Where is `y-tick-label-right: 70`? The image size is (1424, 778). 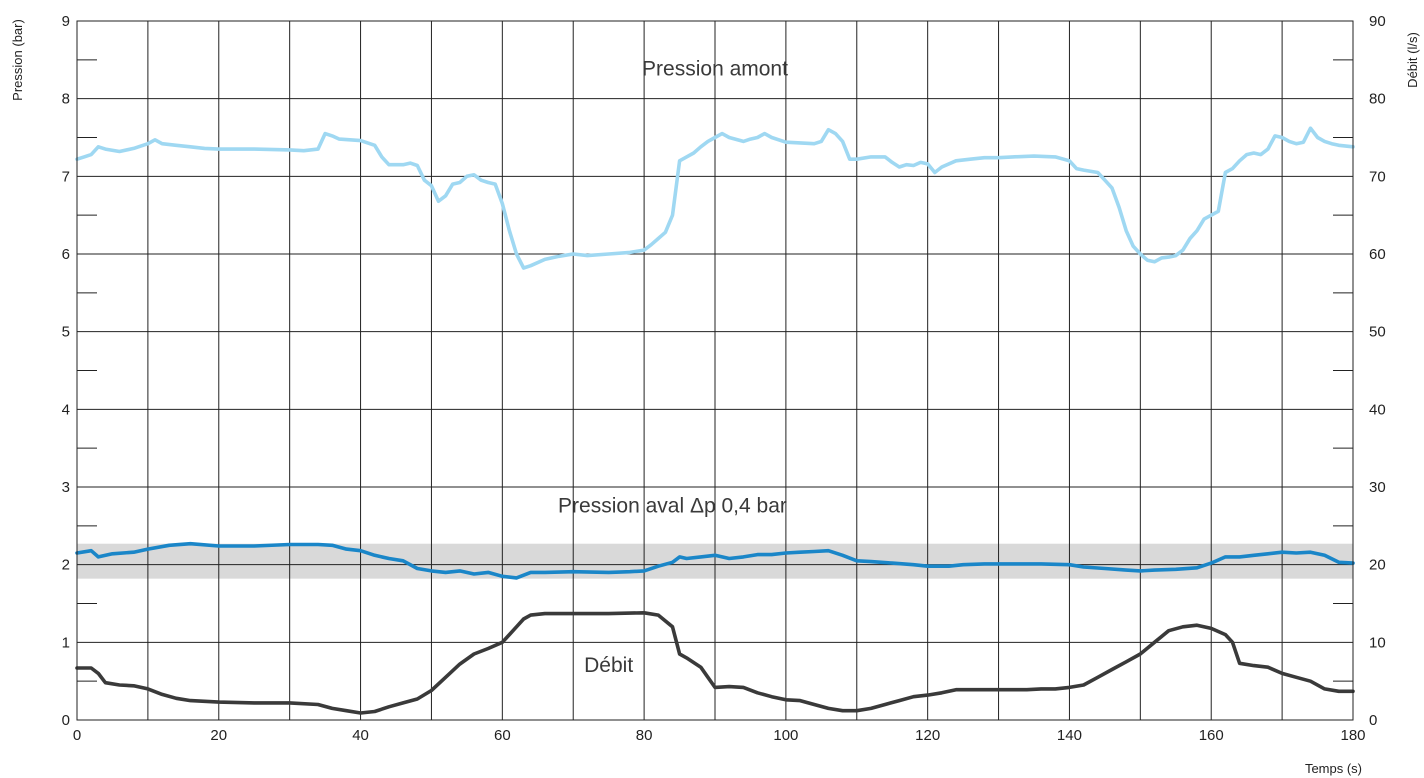
y-tick-label-right: 70 is located at coordinates (1377, 176).